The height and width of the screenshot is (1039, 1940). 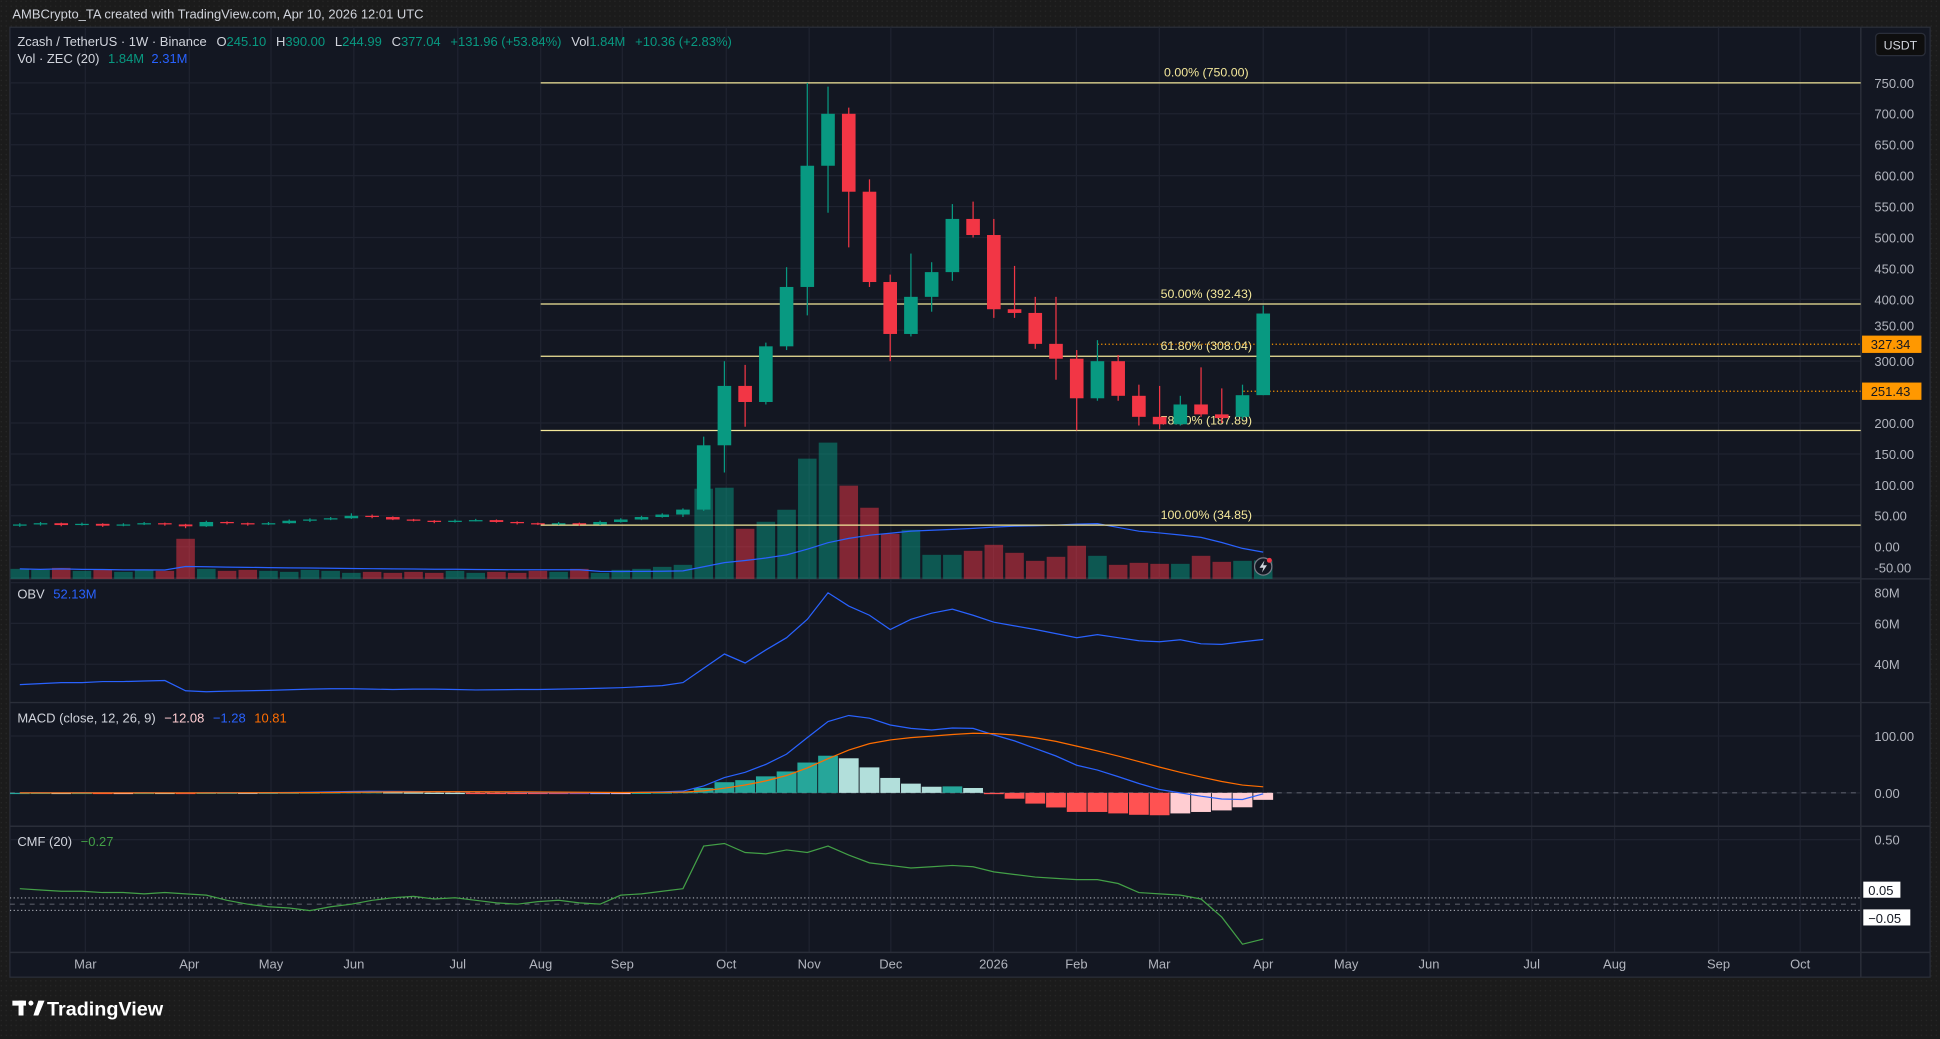 What do you see at coordinates (641, 893) in the screenshot?
I see `cmf-line` at bounding box center [641, 893].